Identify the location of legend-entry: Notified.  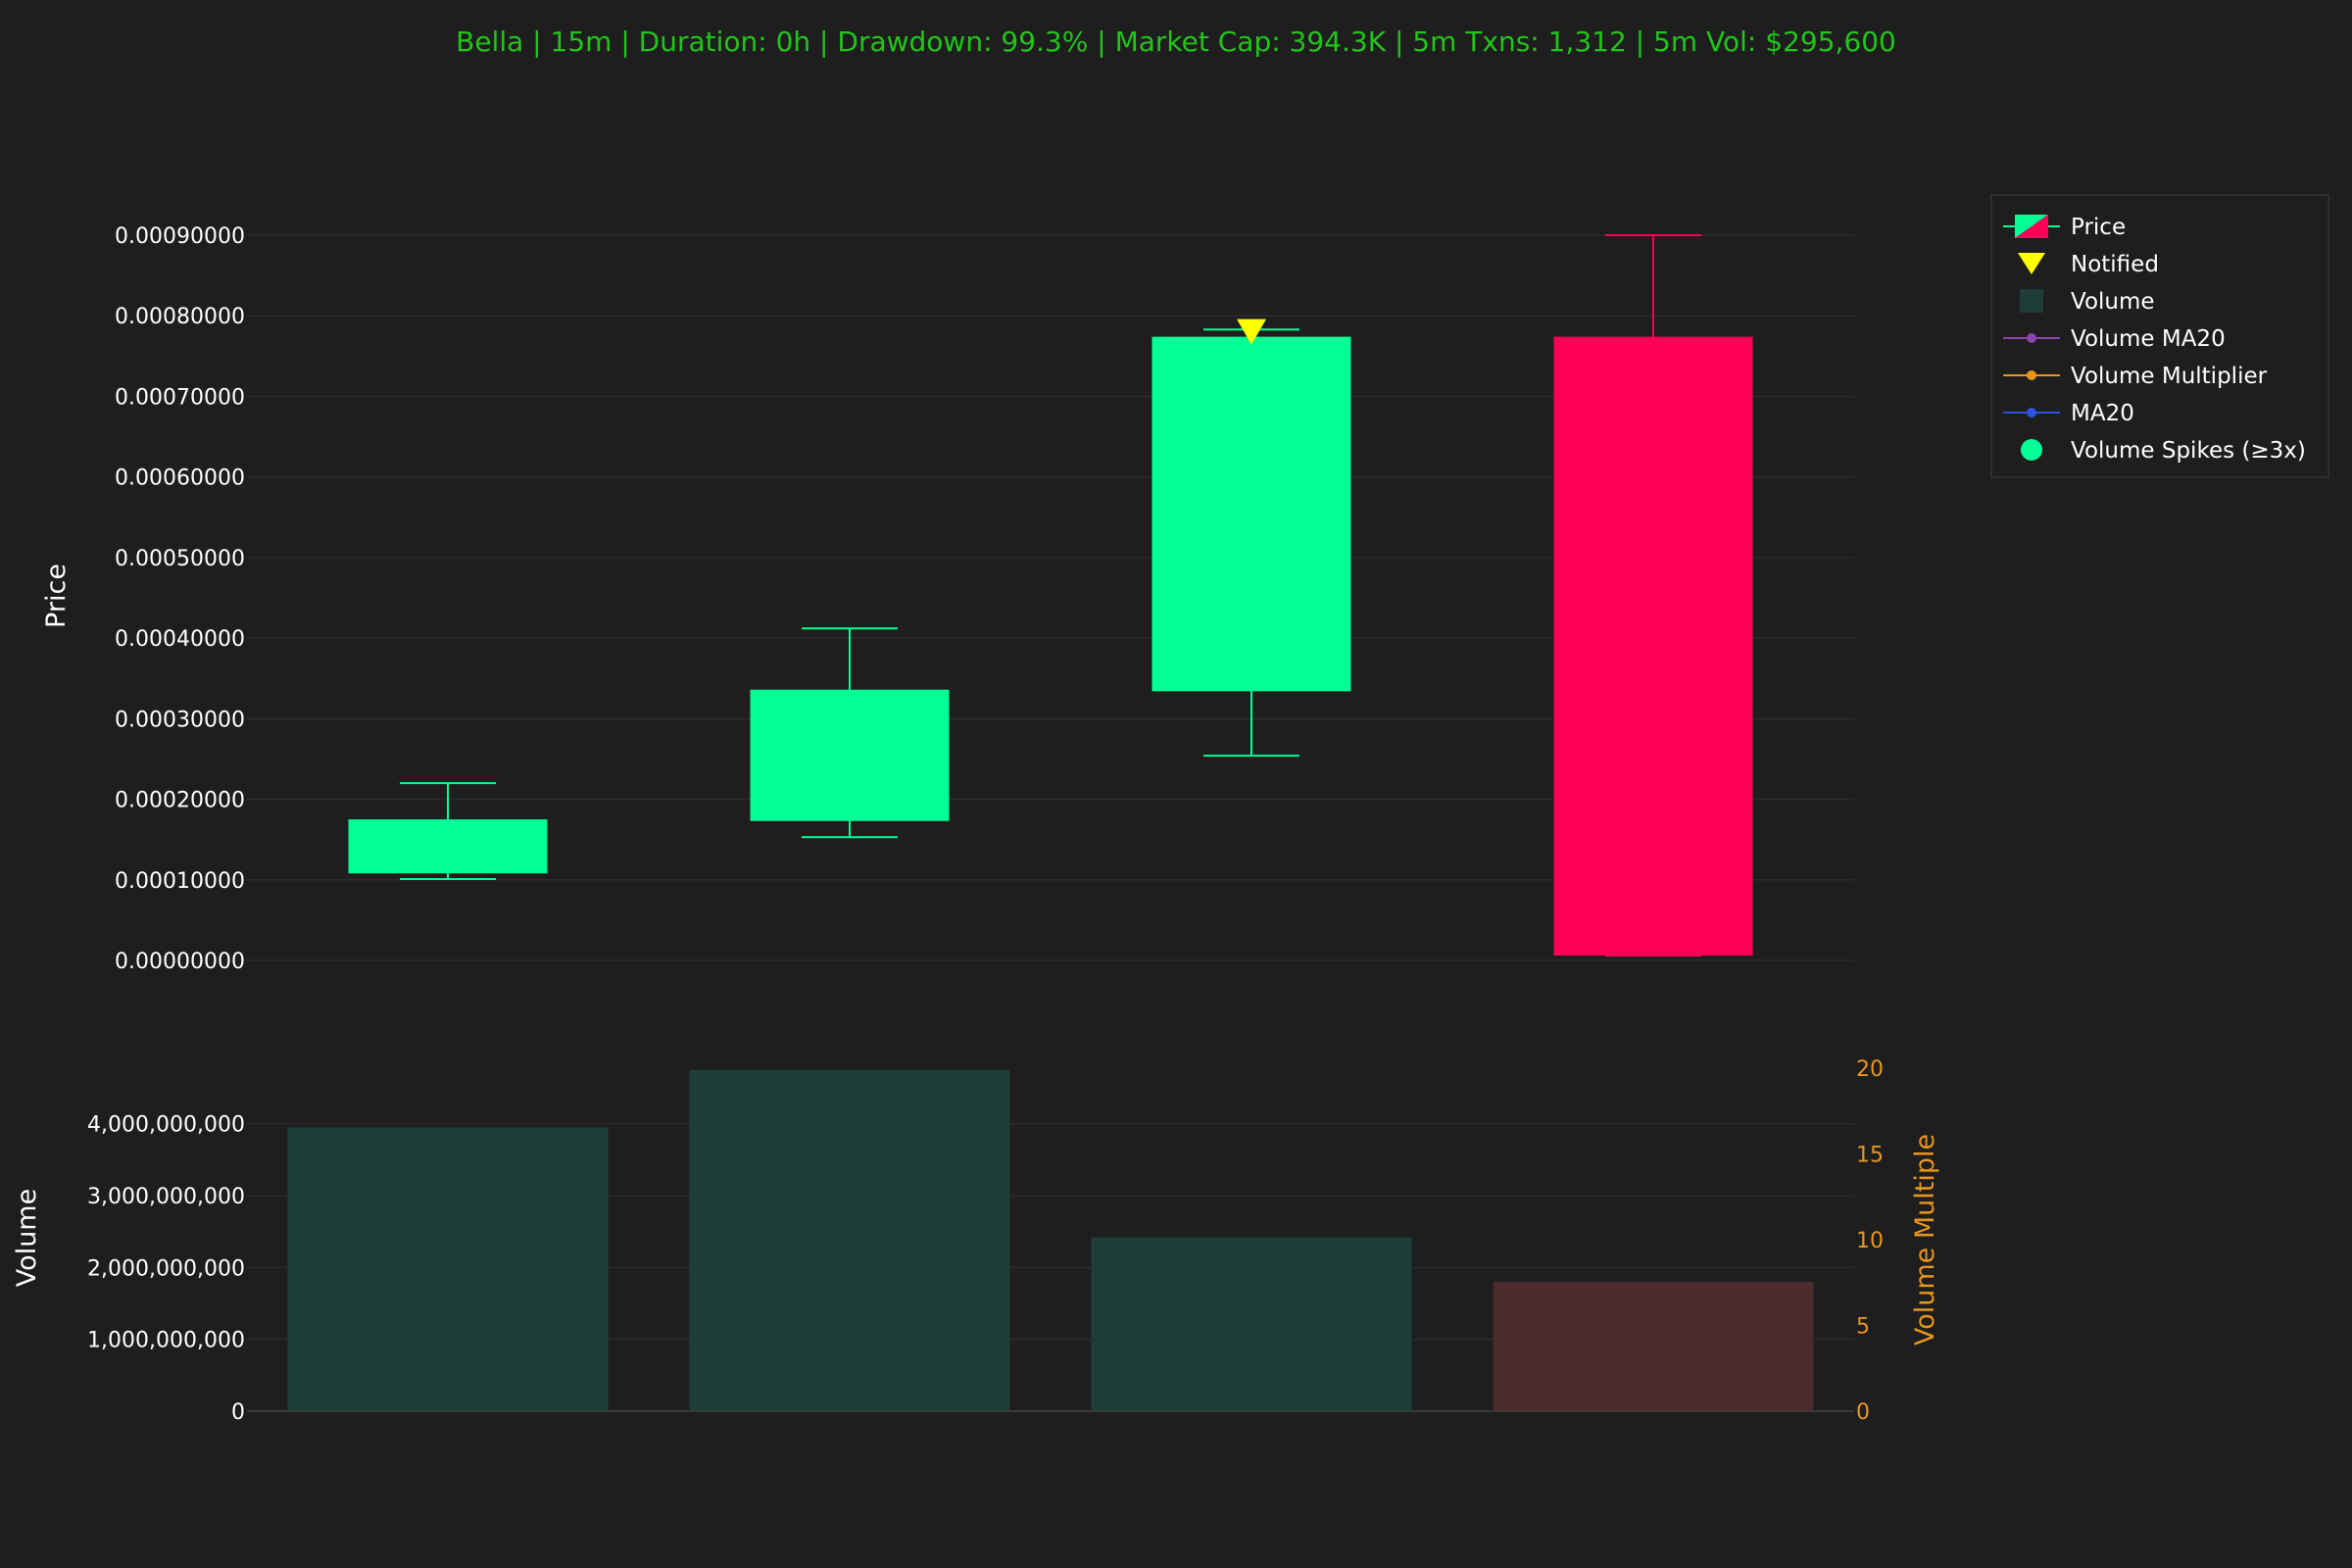
(2088, 264).